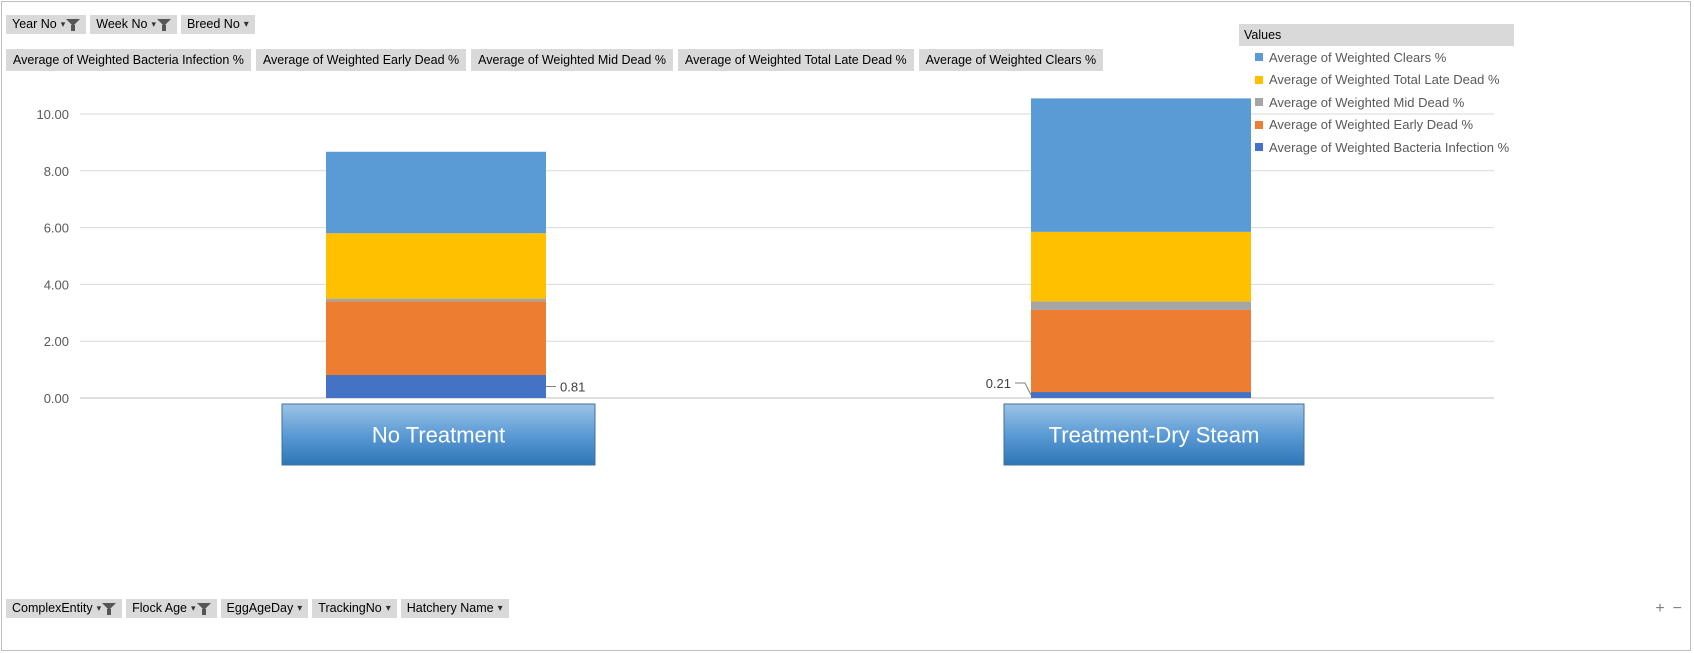 The height and width of the screenshot is (653, 1694). What do you see at coordinates (350, 608) in the screenshot?
I see `field-label: TrackingNo` at bounding box center [350, 608].